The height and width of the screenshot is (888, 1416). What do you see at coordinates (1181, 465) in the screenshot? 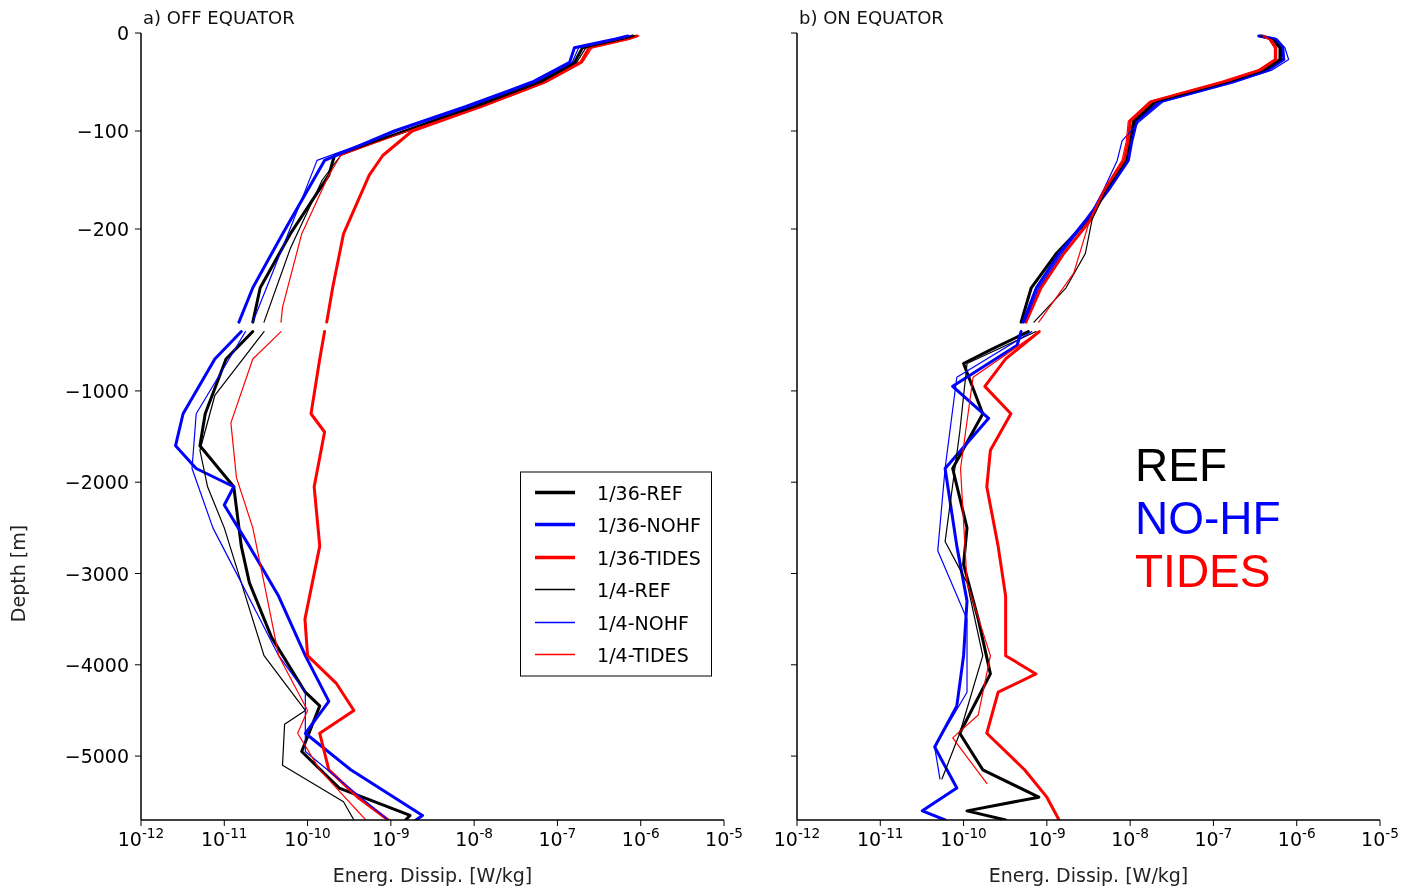
I see `annotation: REF` at bounding box center [1181, 465].